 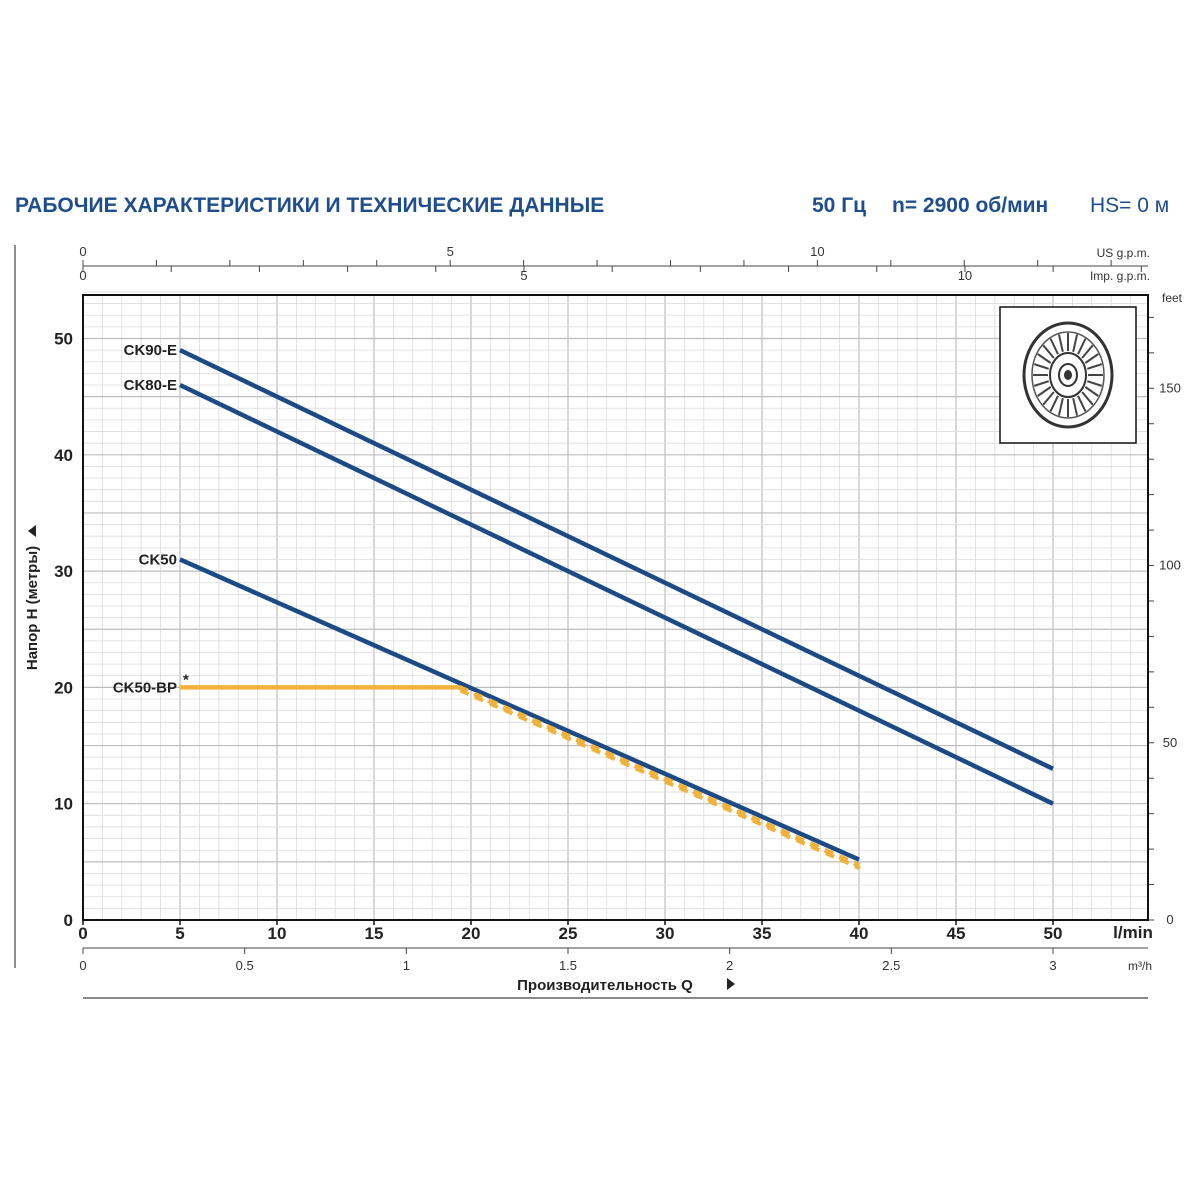 I want to click on imp-gpm-tick-label: 5, so click(x=523, y=275).